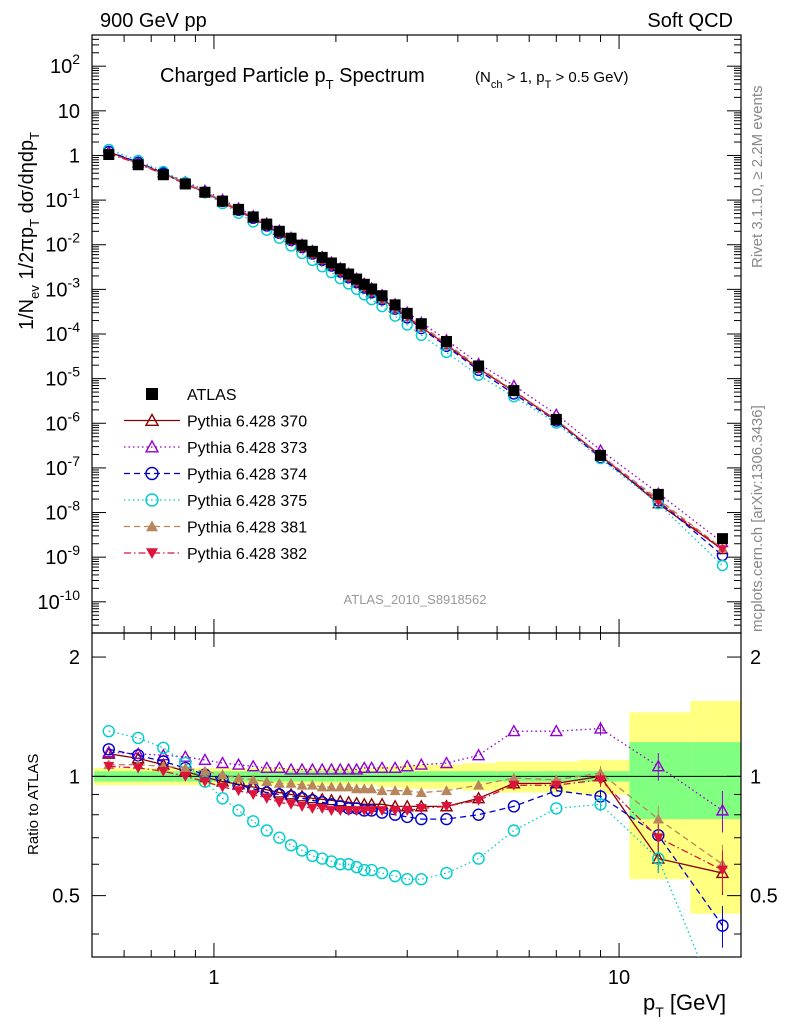  I want to click on legend-entry-p375: Pythia 6.428 375, so click(215, 501).